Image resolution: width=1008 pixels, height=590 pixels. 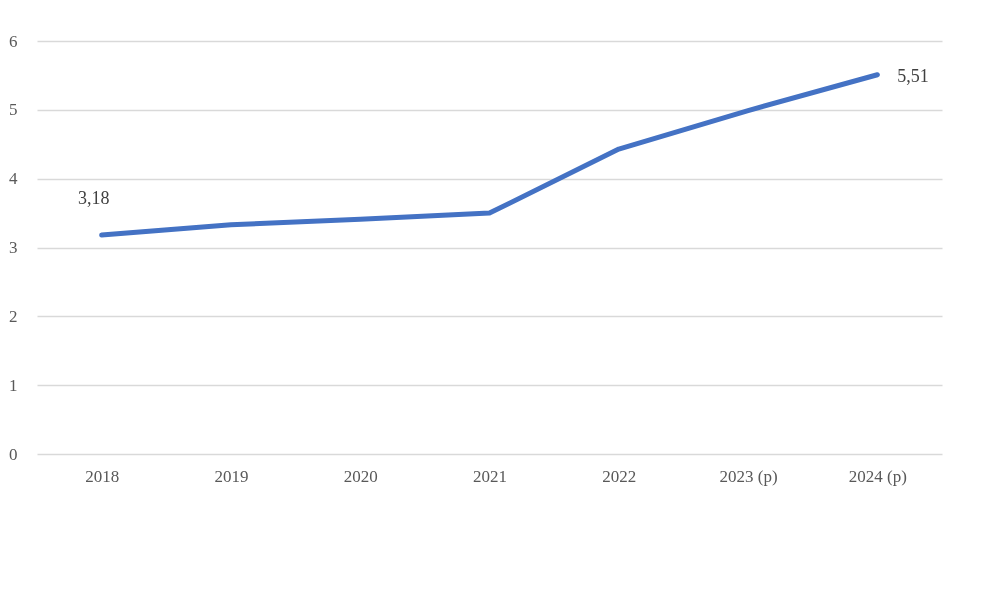 What do you see at coordinates (13, 385) in the screenshot?
I see `y-tick-label: 1` at bounding box center [13, 385].